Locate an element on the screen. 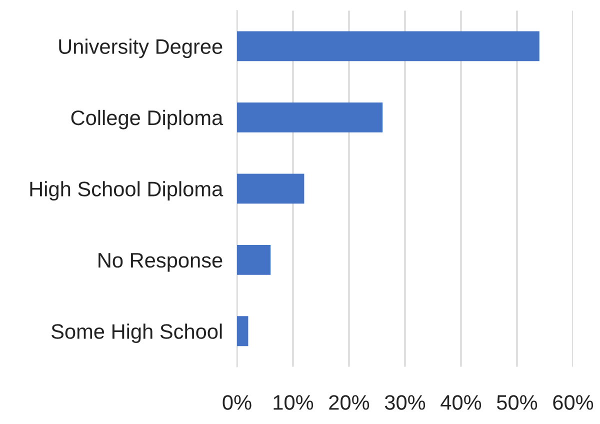 The width and height of the screenshot is (600, 424). x-tick-label: 50% is located at coordinates (517, 402).